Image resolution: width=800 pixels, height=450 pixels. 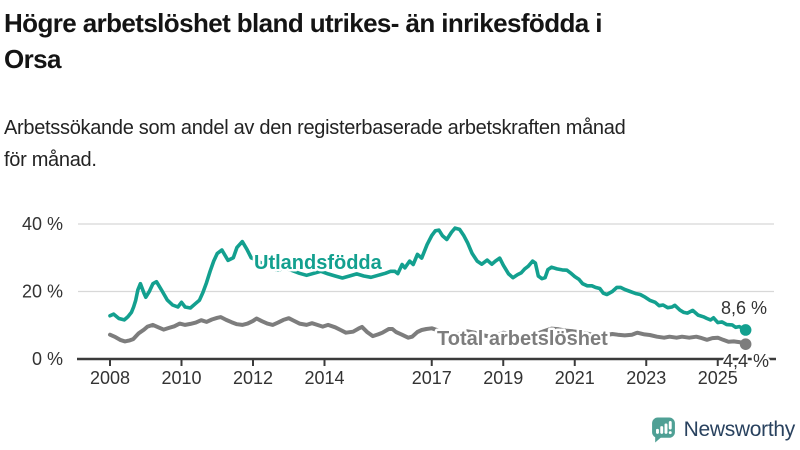 I want to click on x-tick-label-2017: 2017, so click(x=432, y=378).